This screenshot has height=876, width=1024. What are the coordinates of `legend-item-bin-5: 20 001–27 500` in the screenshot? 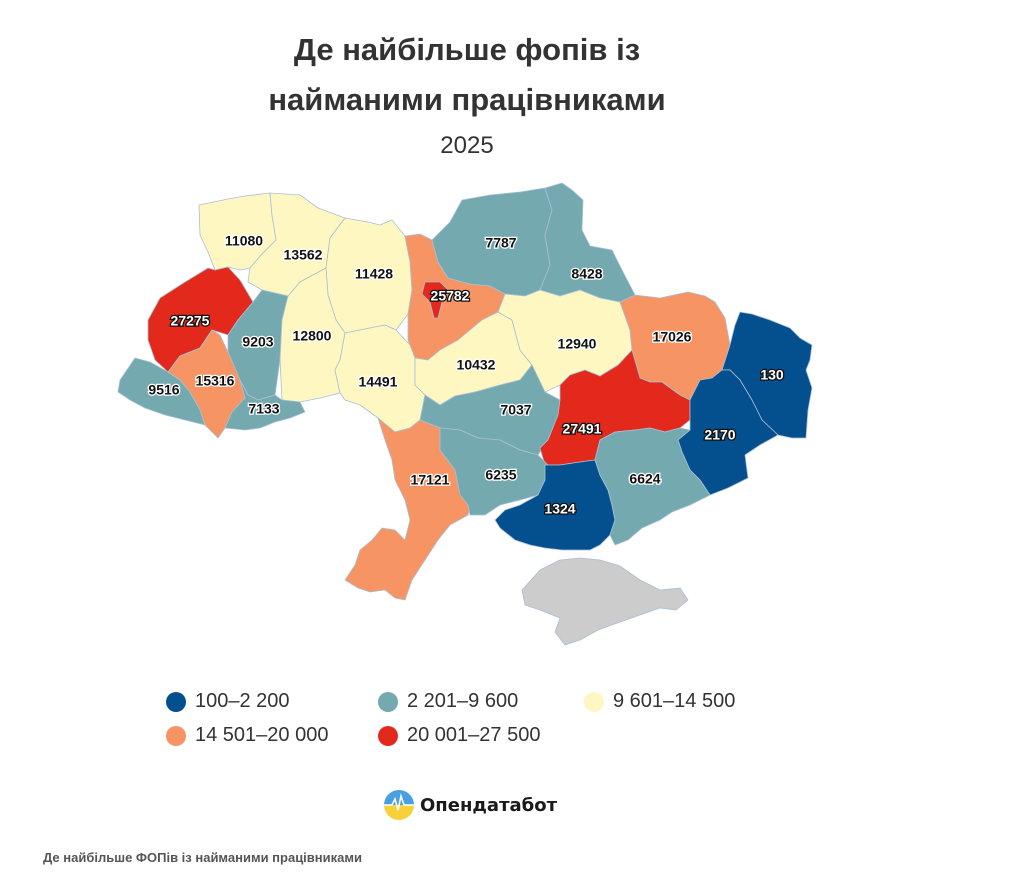 It's located at (459, 735).